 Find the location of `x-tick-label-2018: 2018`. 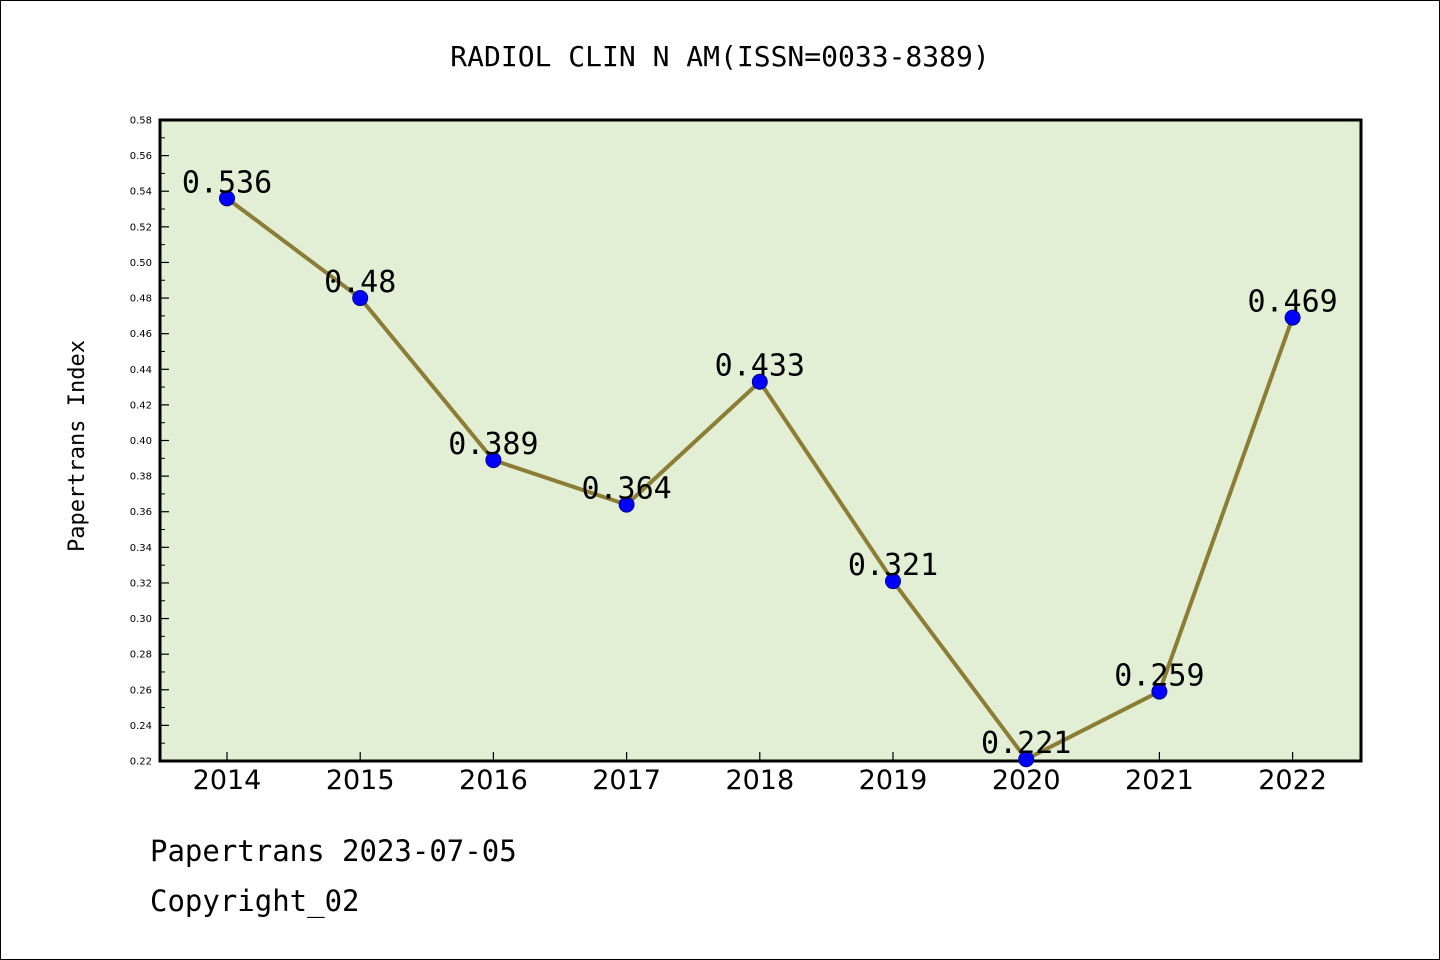

x-tick-label-2018: 2018 is located at coordinates (759, 780).